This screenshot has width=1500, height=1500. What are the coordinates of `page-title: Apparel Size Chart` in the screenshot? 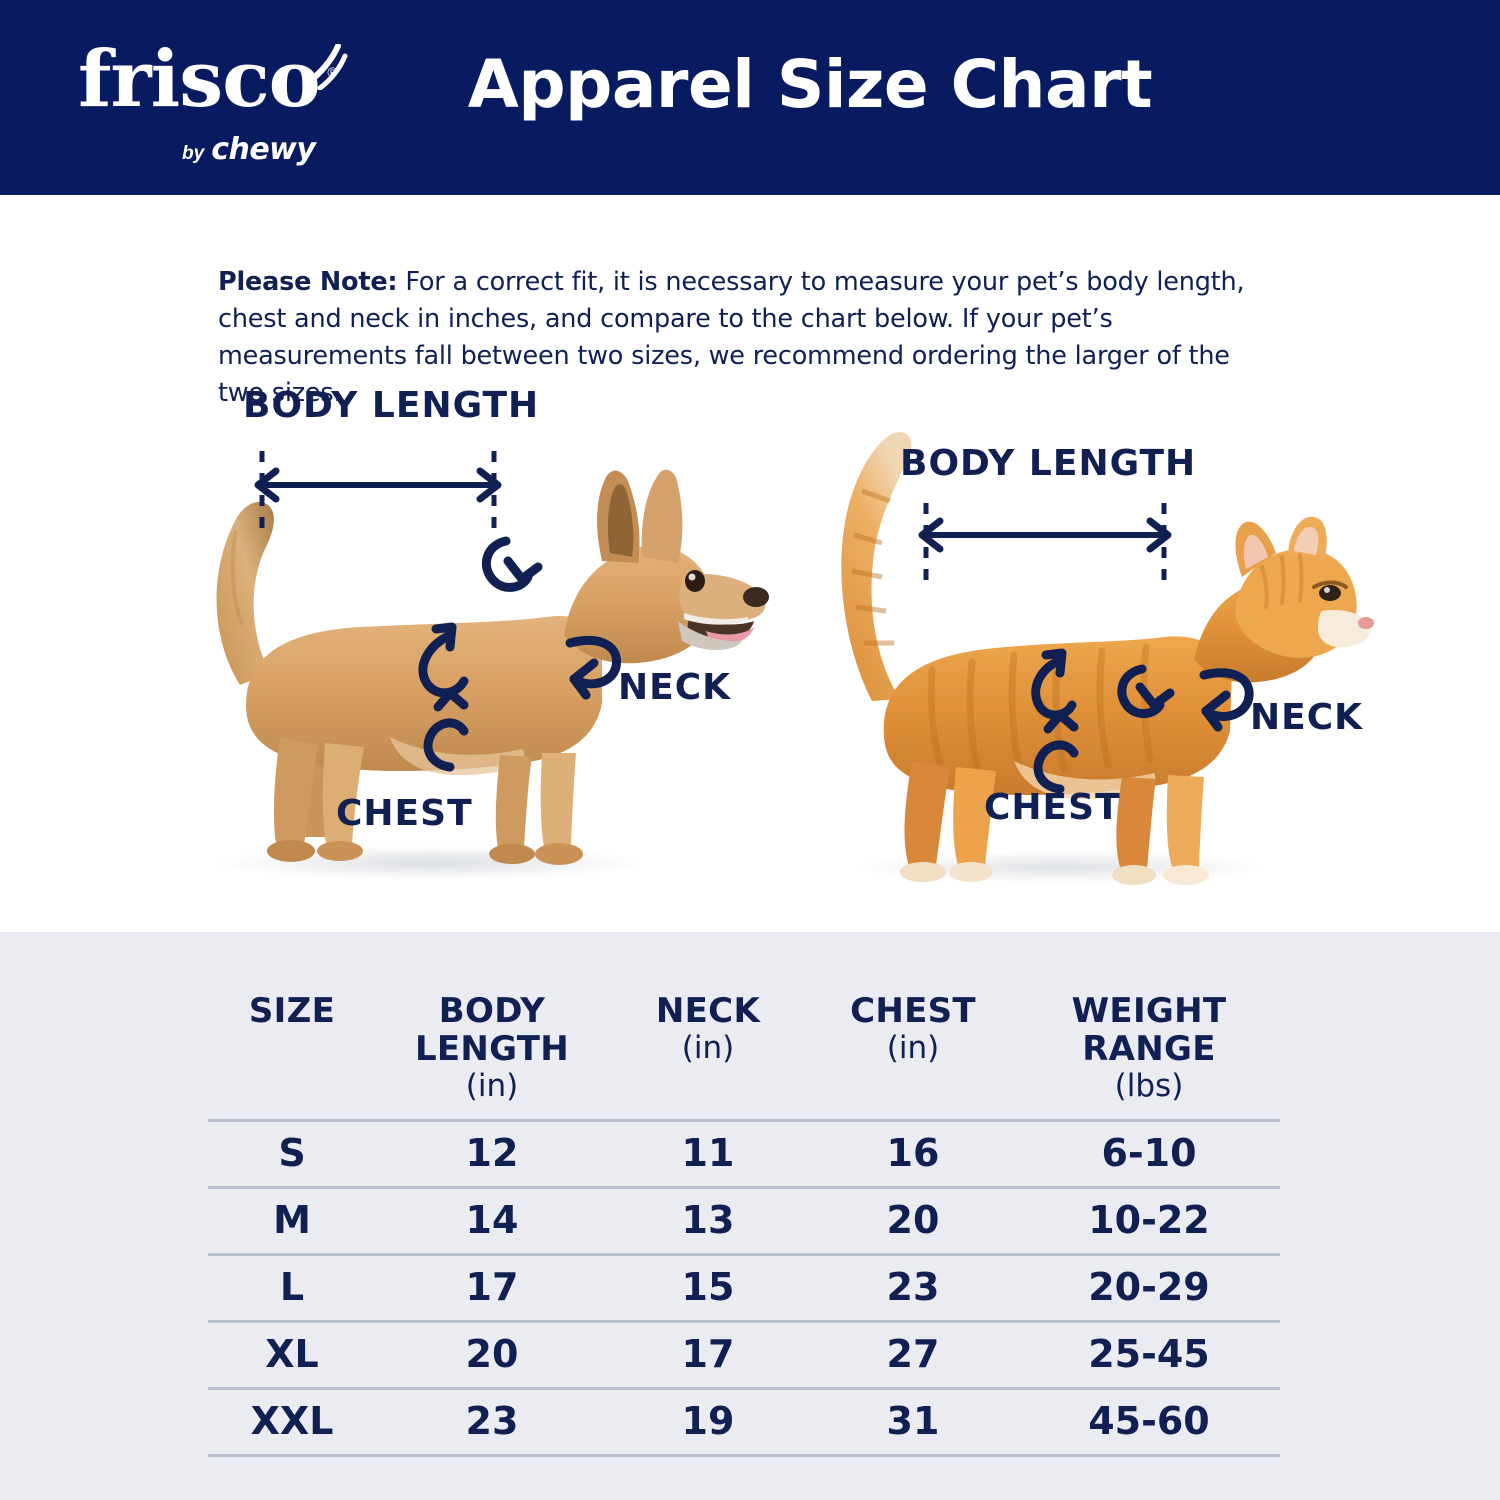 It's located at (810, 84).